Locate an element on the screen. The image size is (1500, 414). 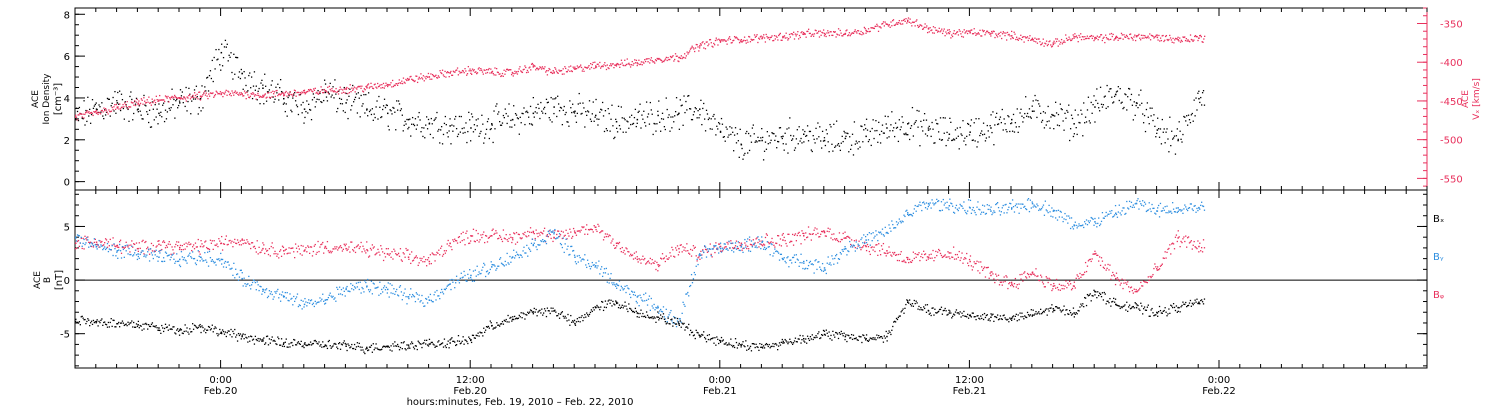
density-tick-label: 8 is located at coordinates (67, 15).